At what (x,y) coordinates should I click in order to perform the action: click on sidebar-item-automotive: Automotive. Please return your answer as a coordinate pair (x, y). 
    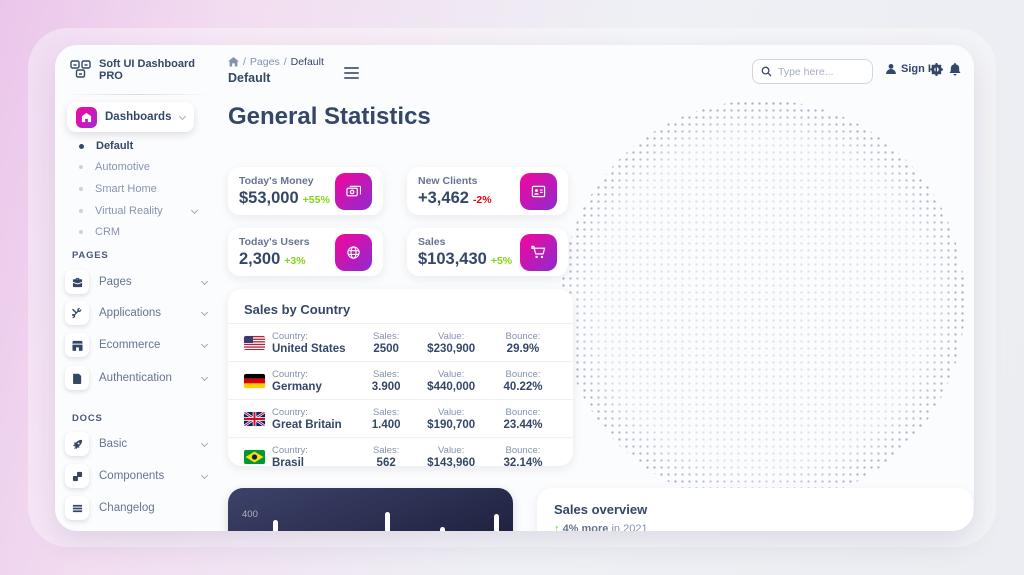
    Looking at the image, I should click on (132, 167).